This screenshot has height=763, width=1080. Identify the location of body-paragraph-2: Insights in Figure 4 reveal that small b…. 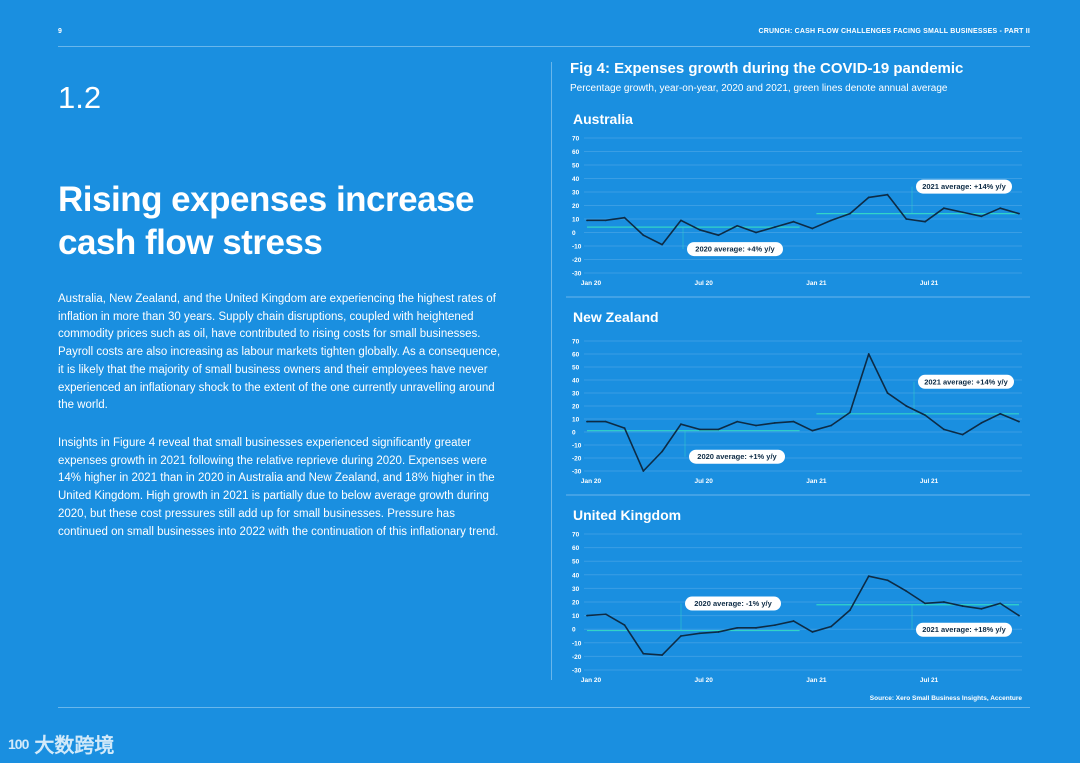
(278, 487).